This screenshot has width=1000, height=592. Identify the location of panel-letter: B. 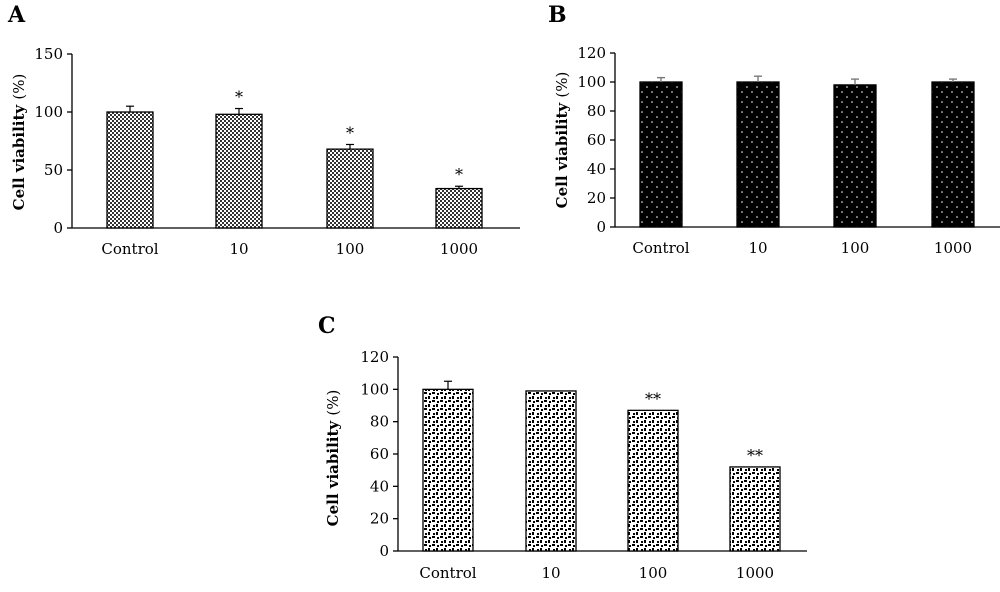
(557, 15).